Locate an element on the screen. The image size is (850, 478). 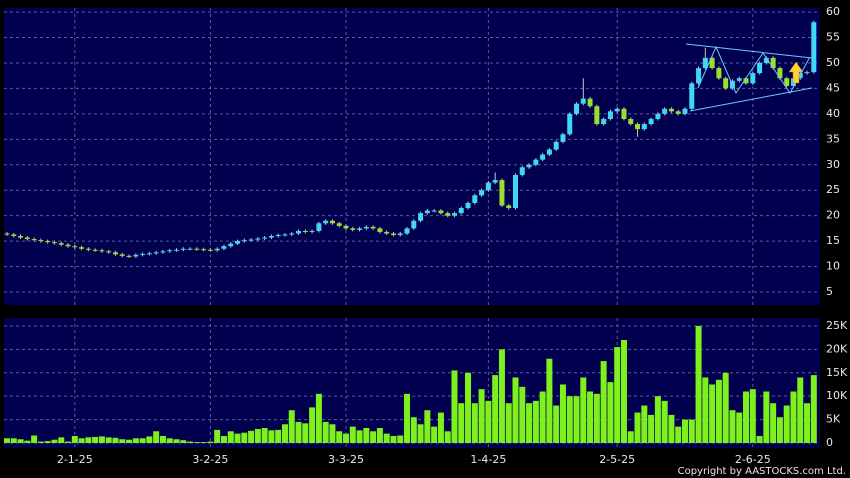
y-tick-label: 50 is located at coordinates (833, 62).